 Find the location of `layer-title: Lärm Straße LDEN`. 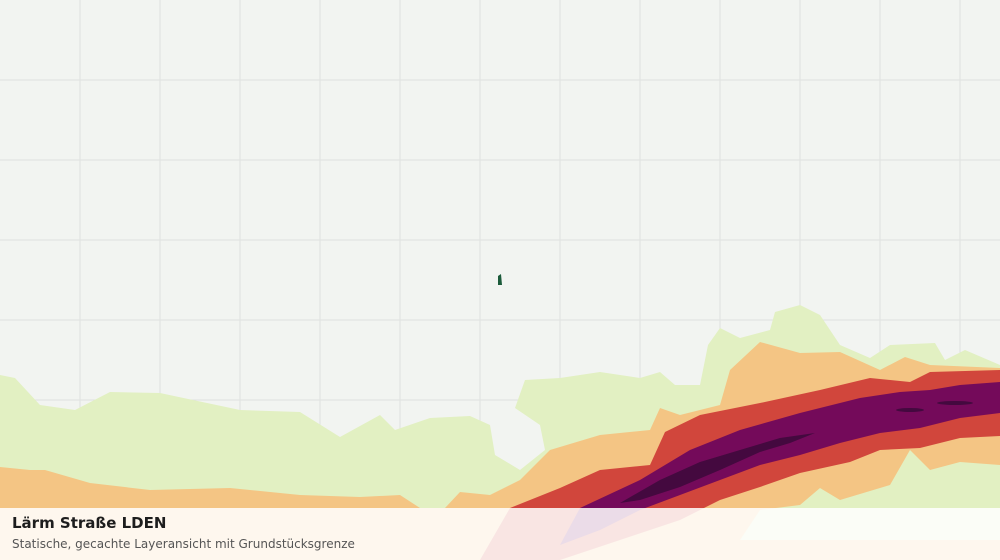

layer-title: Lärm Straße LDEN is located at coordinates (89, 523).